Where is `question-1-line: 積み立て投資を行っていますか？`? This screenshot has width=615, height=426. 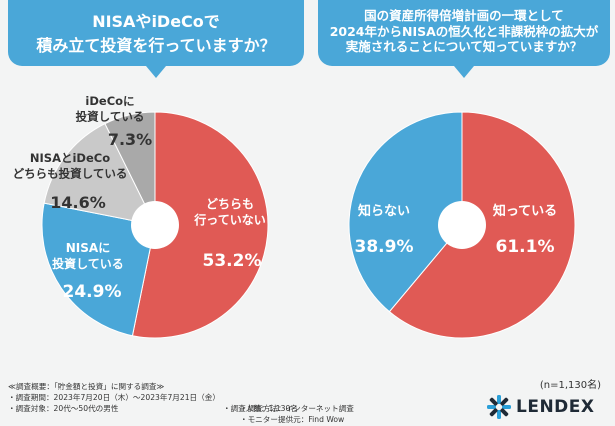
question-1-line: 積み立て投資を行っていますか？ is located at coordinates (156, 45).